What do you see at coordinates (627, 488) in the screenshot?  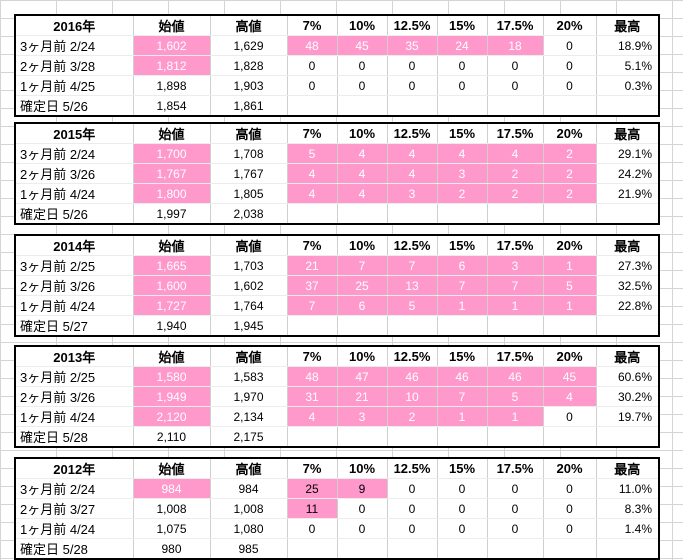 I see `max-rise-cell: 11.0%` at bounding box center [627, 488].